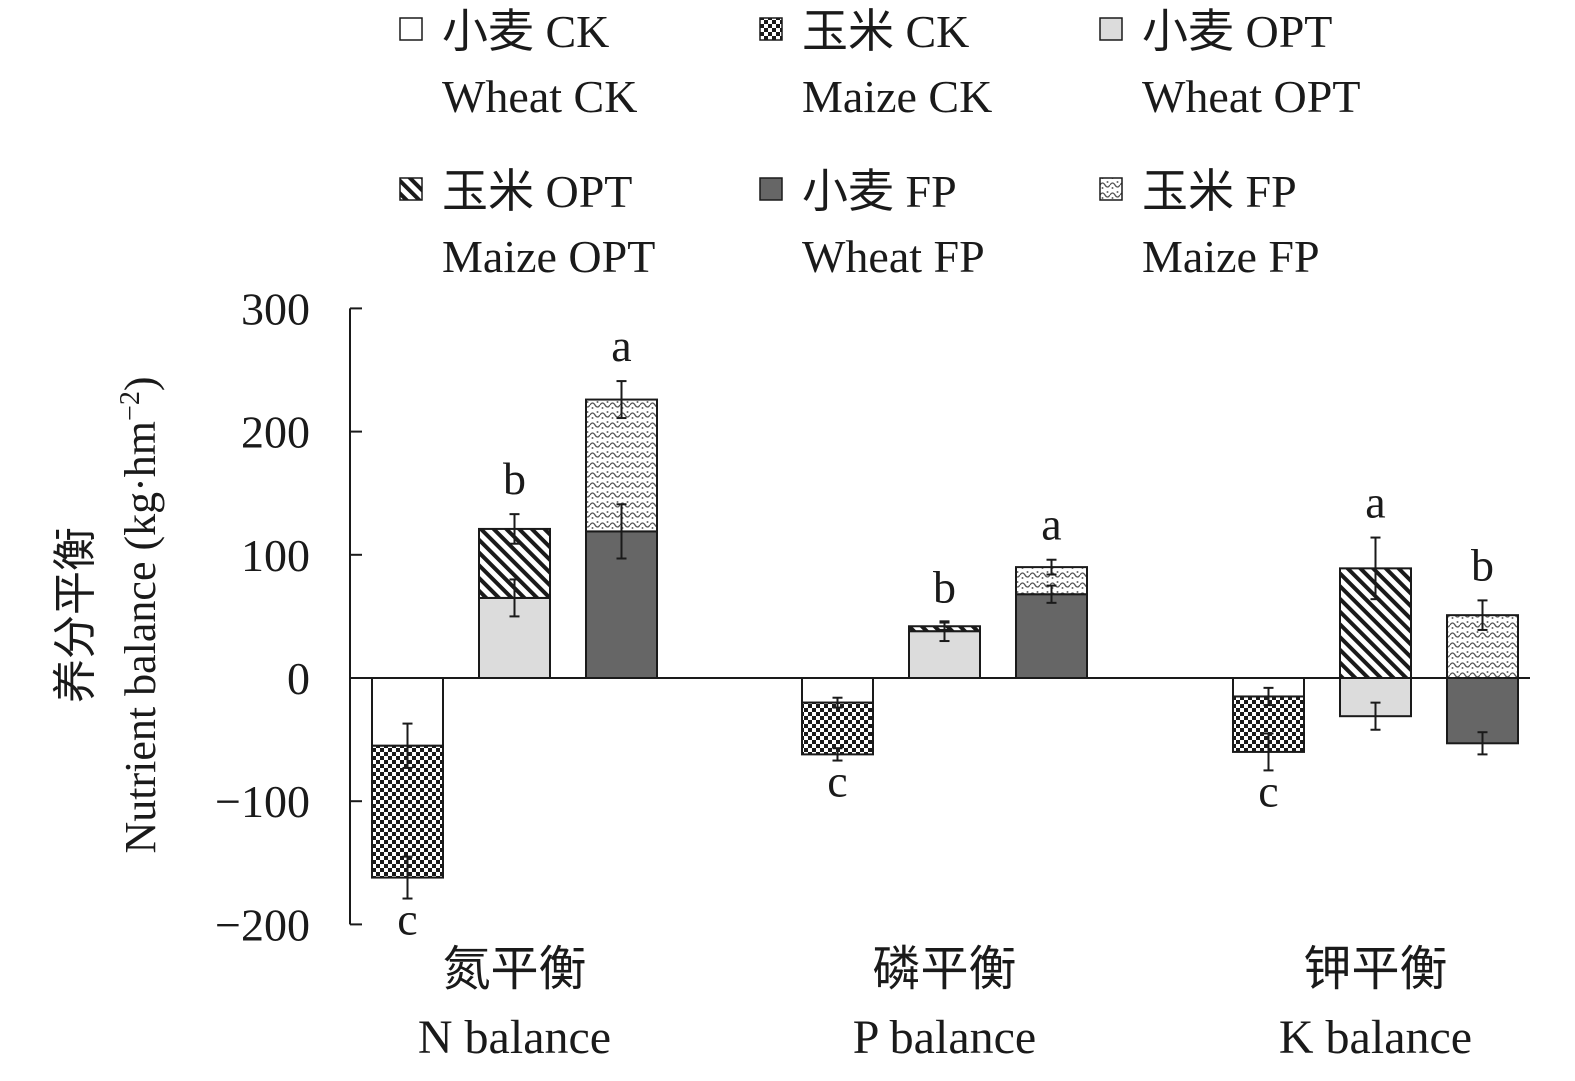 This screenshot has width=1575, height=1081. I want to click on legend-label-cn-maize-fp: 玉米 FP, so click(1219, 191).